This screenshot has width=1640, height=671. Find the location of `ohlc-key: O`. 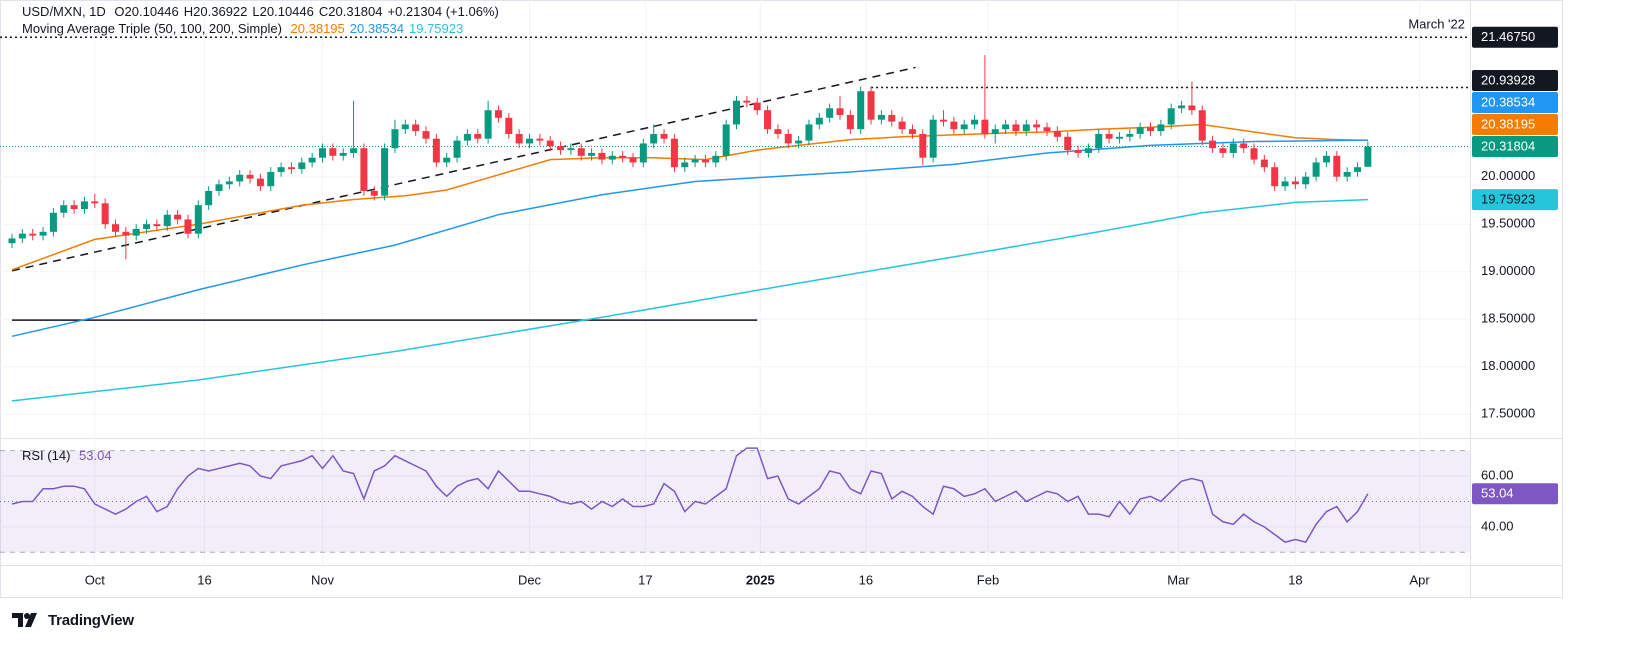

ohlc-key: O is located at coordinates (119, 11).